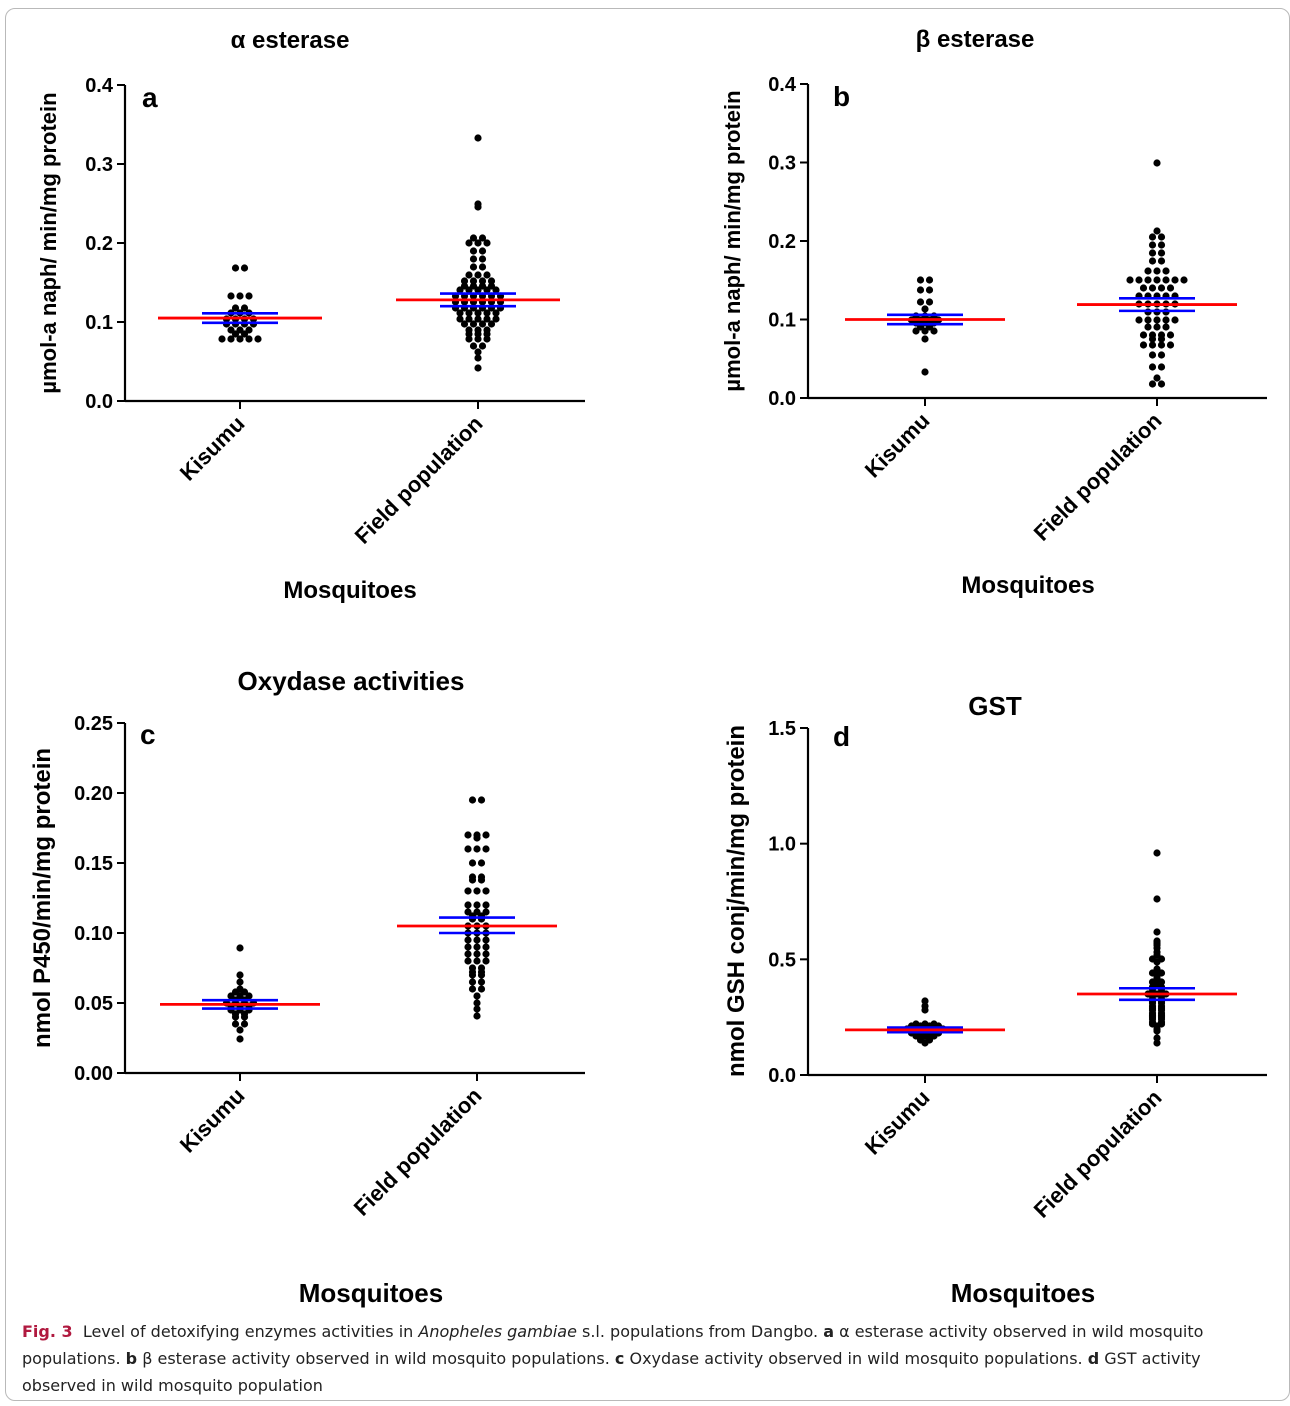  What do you see at coordinates (700, 1331) in the screenshot?
I see `caption-text-2: s.l. populations from Dangbo.` at bounding box center [700, 1331].